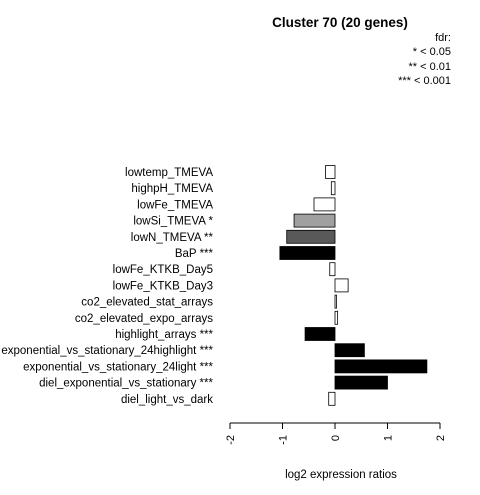  What do you see at coordinates (432, 52) in the screenshot?
I see `legend-item-fdr-005: * < 0.05` at bounding box center [432, 52].